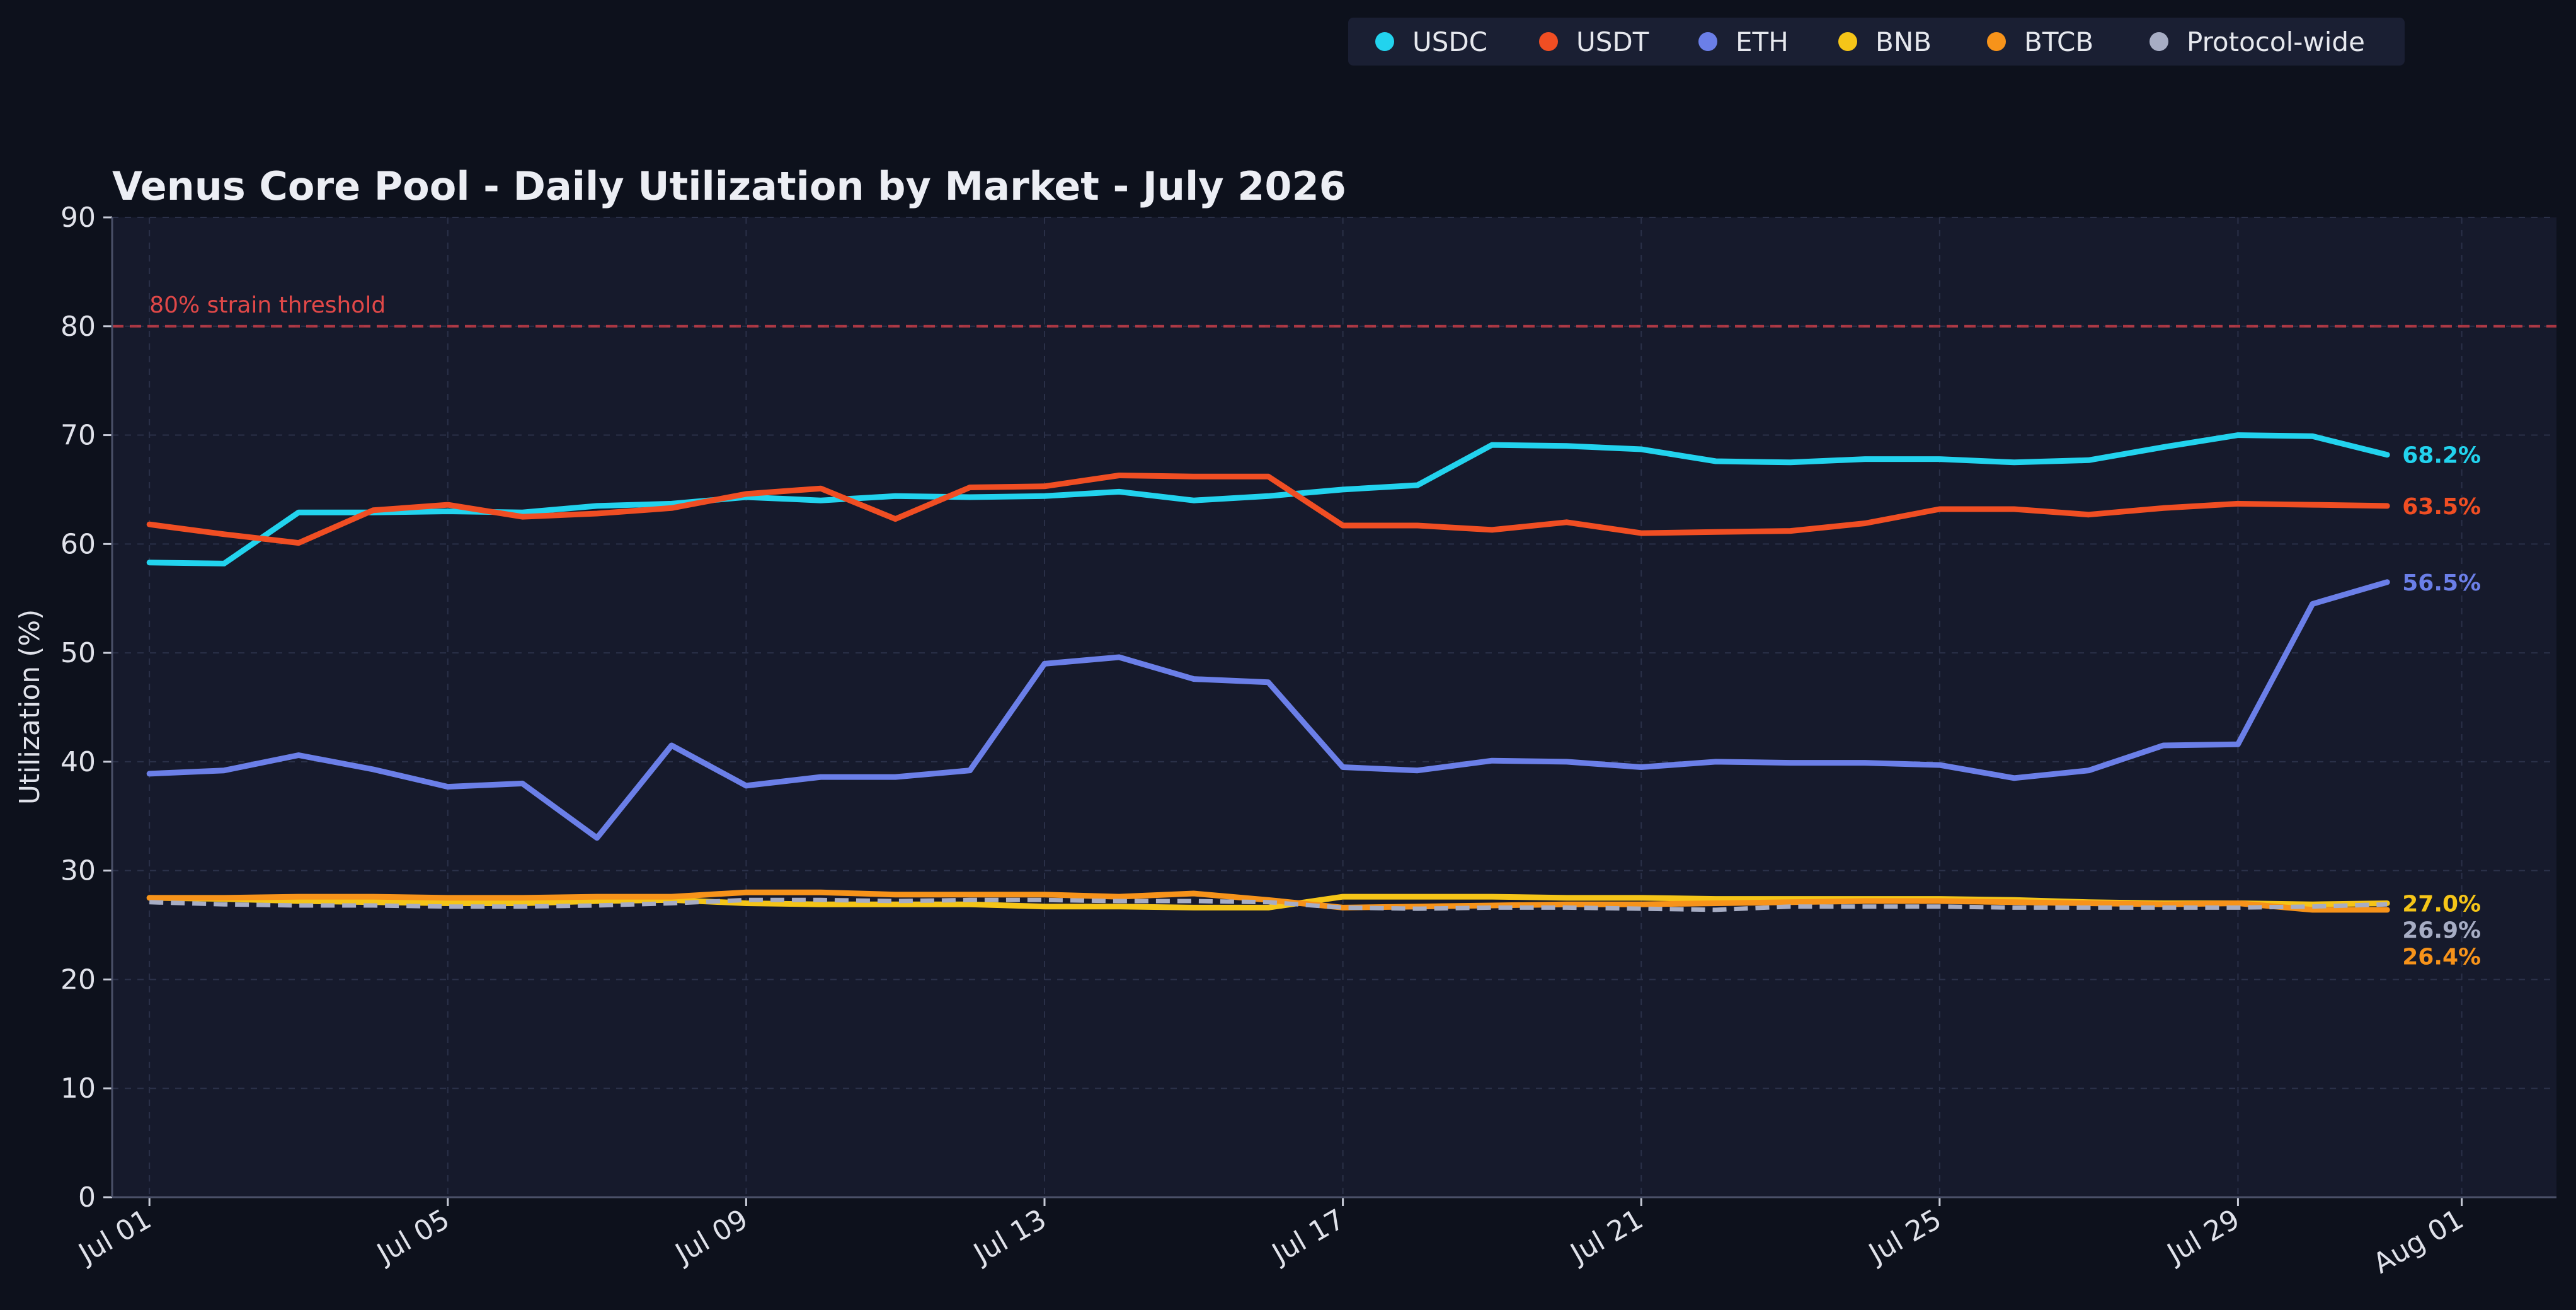 Image resolution: width=2576 pixels, height=1310 pixels. I want to click on legend-label: Protocol-wide, so click(2276, 41).